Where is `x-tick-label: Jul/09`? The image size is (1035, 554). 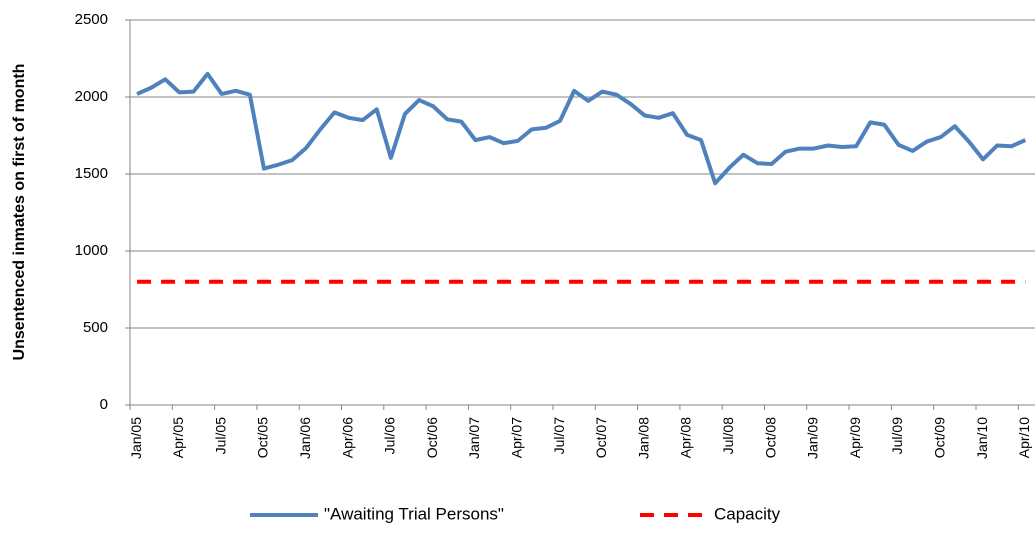 x-tick-label: Jul/09 is located at coordinates (897, 436).